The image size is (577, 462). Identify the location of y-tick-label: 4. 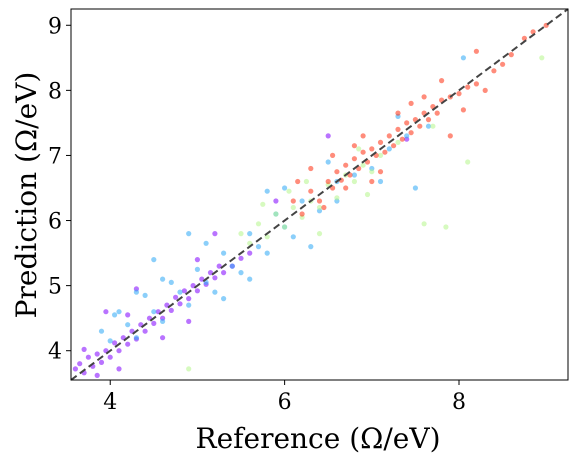
(55, 352).